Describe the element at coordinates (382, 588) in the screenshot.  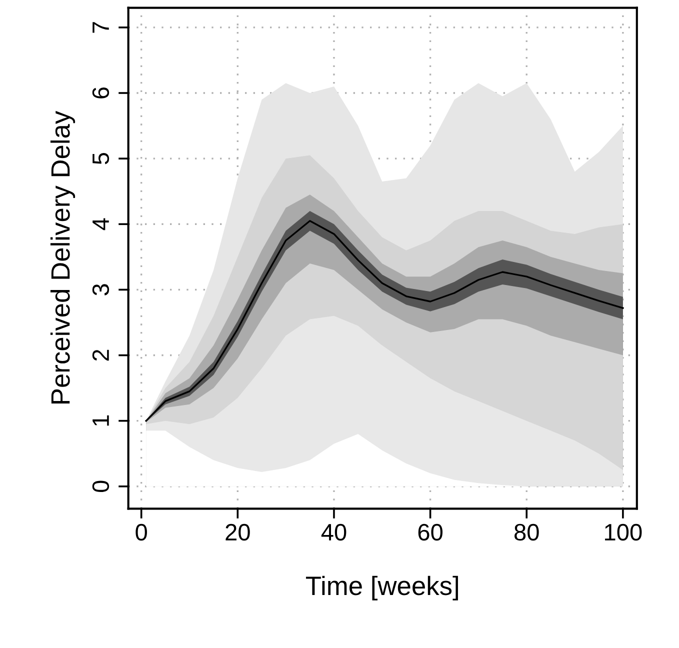
I see `x-axis-title: Time [weeks]` at that location.